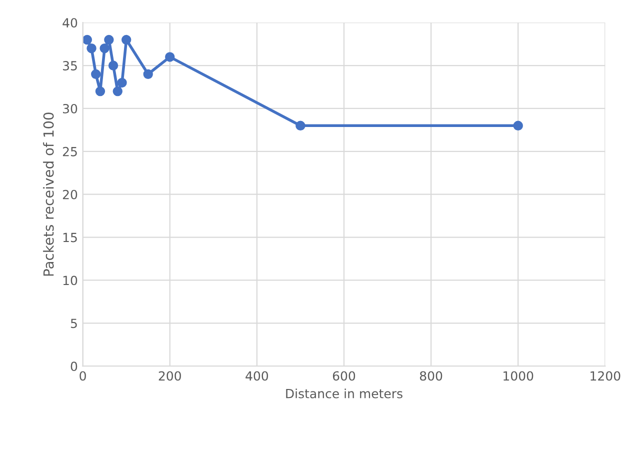 Image resolution: width=637 pixels, height=452 pixels. What do you see at coordinates (70, 23) in the screenshot?
I see `y-tick-label: 40` at bounding box center [70, 23].